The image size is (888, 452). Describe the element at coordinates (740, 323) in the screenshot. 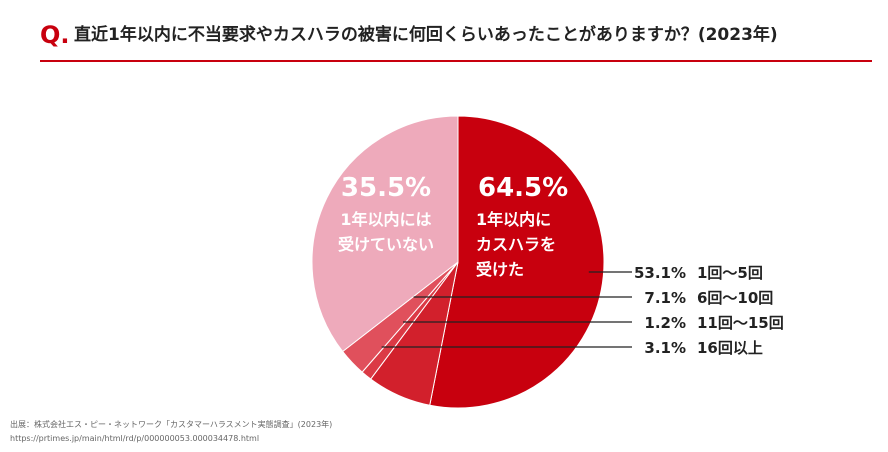

I see `slice-category-label-3: 11回〜15回` at that location.